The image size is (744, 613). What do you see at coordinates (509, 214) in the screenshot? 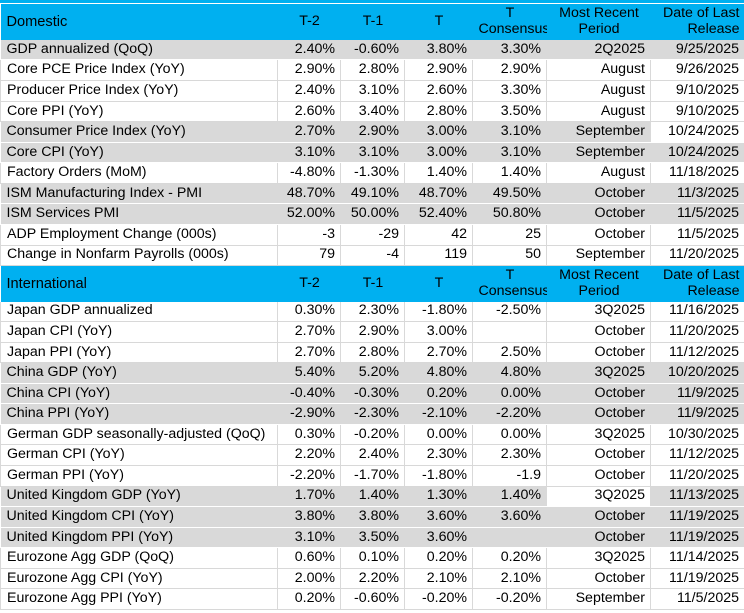
I see `cell-consensus: 50.80%` at bounding box center [509, 214].